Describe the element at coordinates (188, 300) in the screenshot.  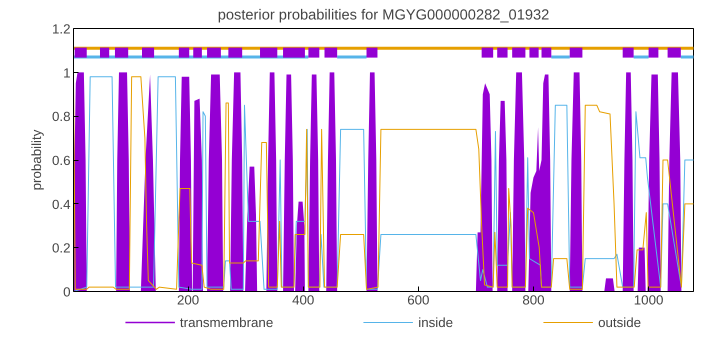
I see `x-tick-label: 200` at that location.